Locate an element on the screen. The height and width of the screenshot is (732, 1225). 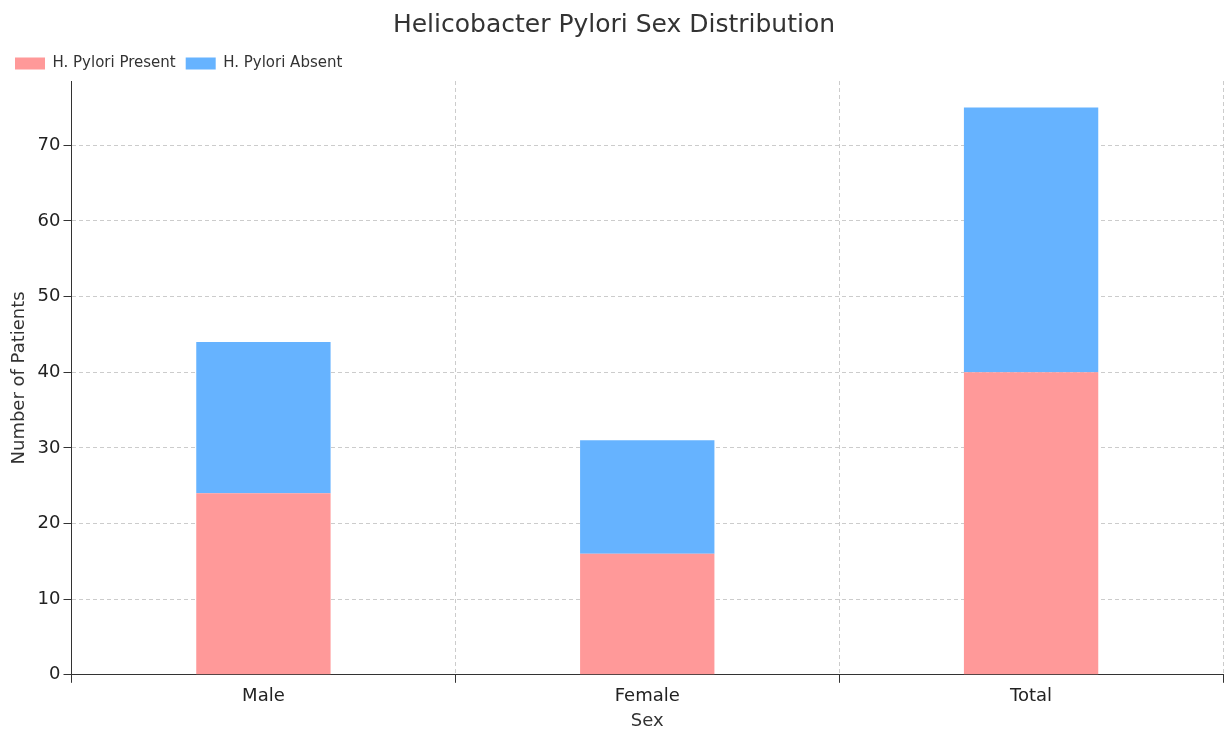
x-axis-title: Sex is located at coordinates (647, 719).